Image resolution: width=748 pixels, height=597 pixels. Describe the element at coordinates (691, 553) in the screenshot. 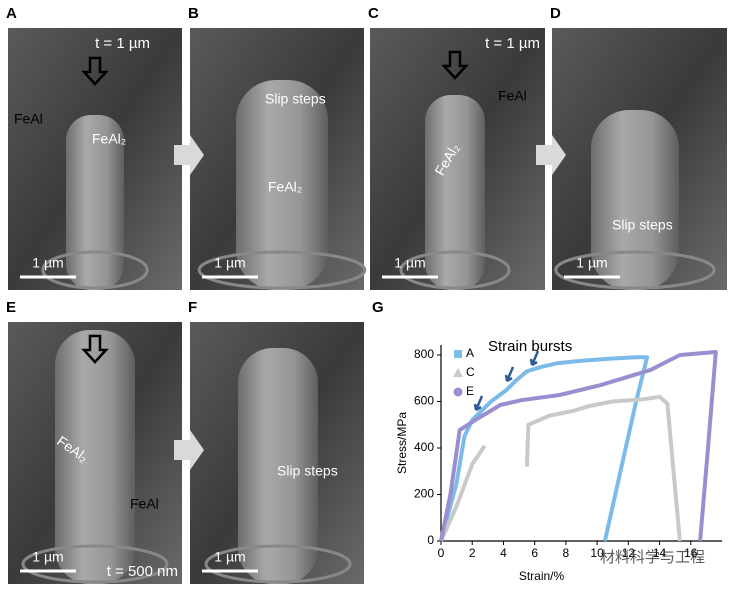

I see `x-tick-label: 16` at that location.